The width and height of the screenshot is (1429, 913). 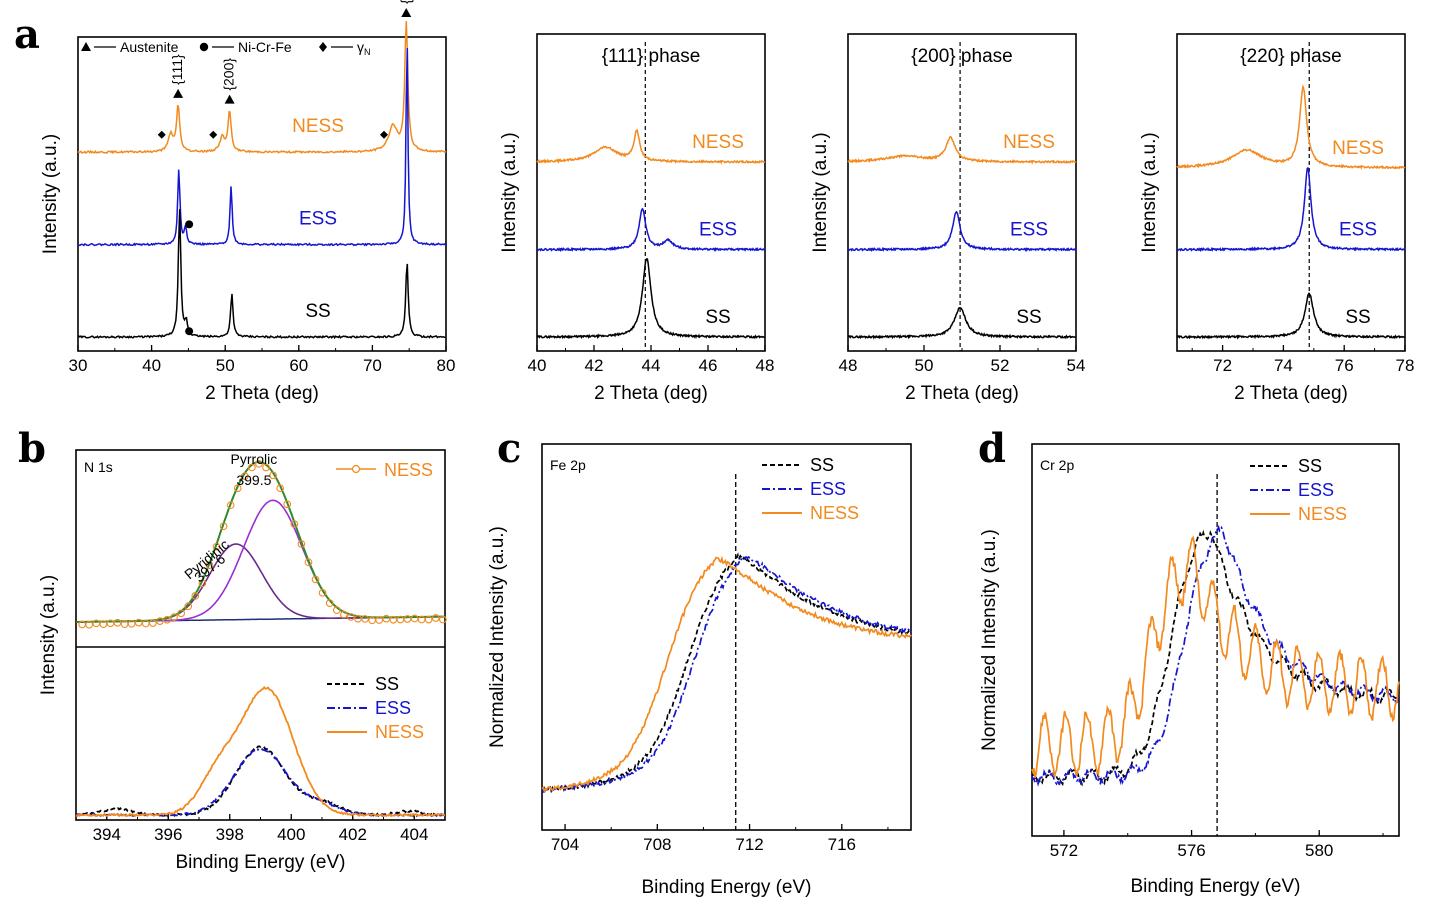 I want to click on x-tick-label: 400, so click(x=291, y=834).